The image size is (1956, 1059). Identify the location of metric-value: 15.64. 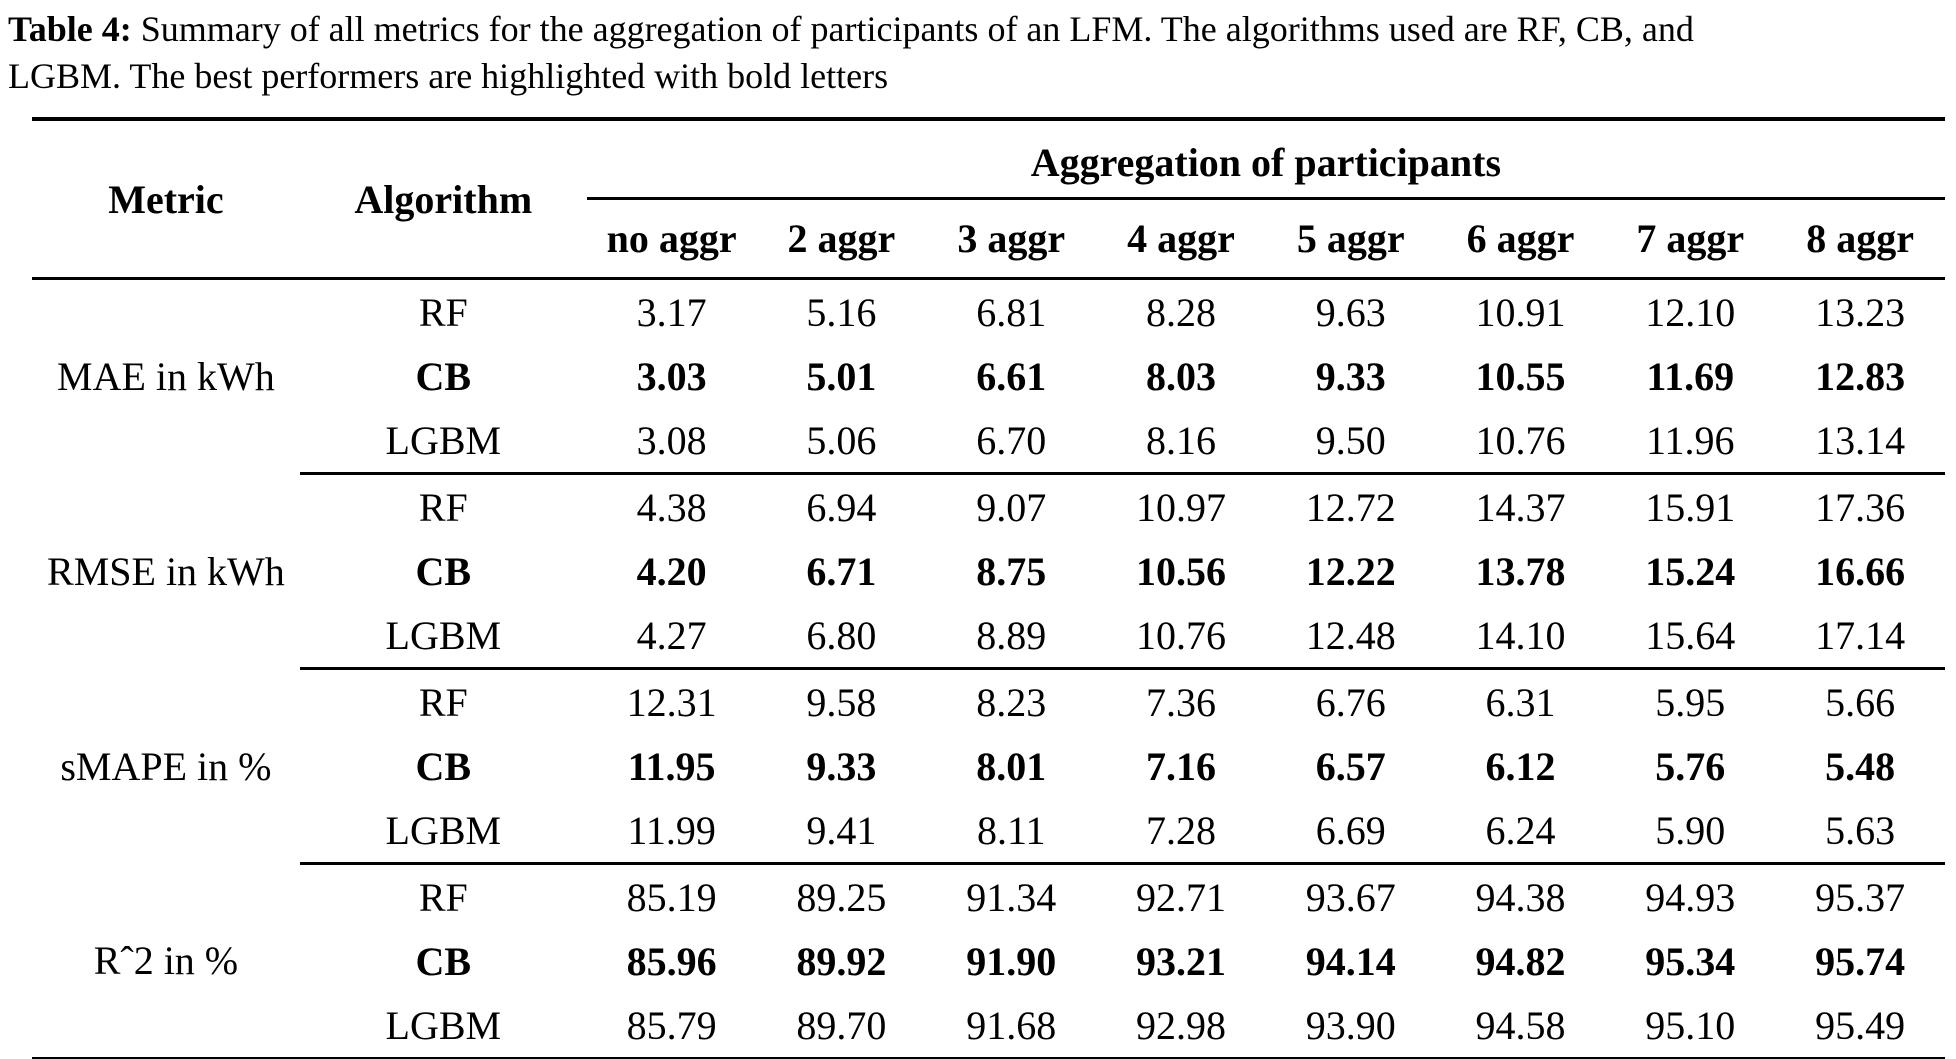
(1690, 636).